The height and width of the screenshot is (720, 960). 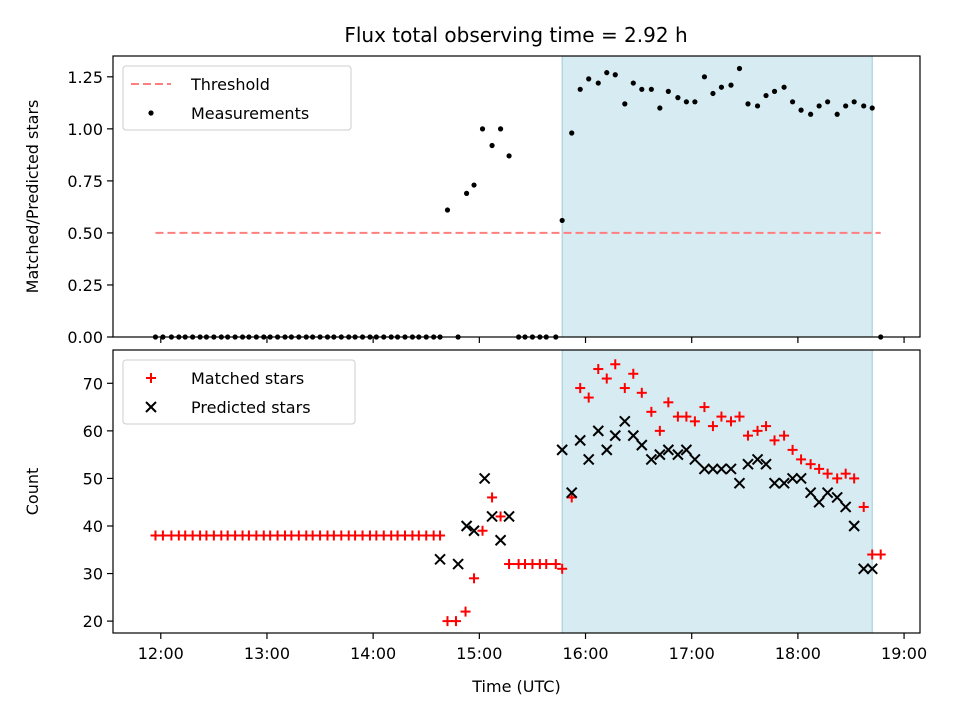 I want to click on y-tick-label: 70, so click(x=93, y=383).